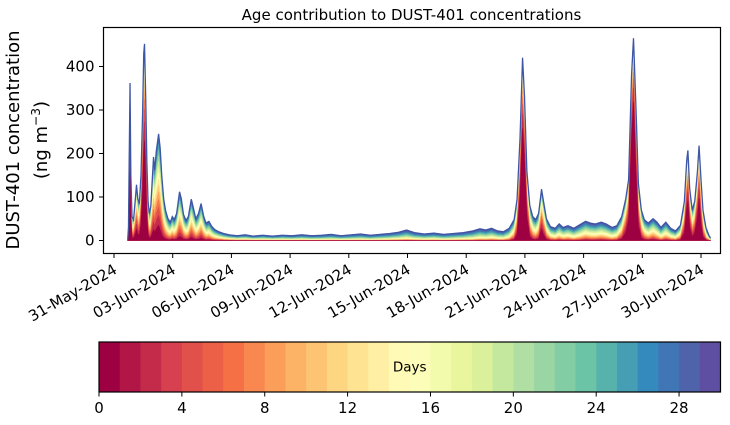 The height and width of the screenshot is (425, 730). I want to click on y-tick-label: 300, so click(80, 110).